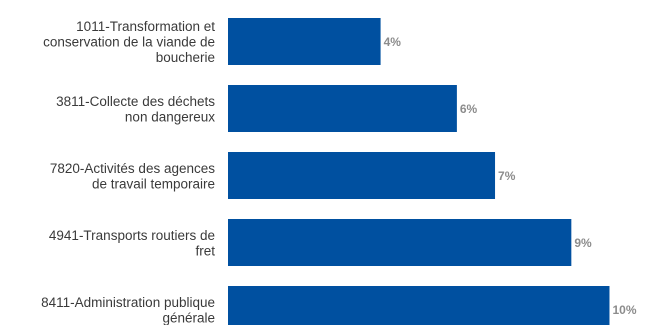 The width and height of the screenshot is (650, 325). I want to click on category-label-5: 8411-Administration publique générale, so click(128, 310).